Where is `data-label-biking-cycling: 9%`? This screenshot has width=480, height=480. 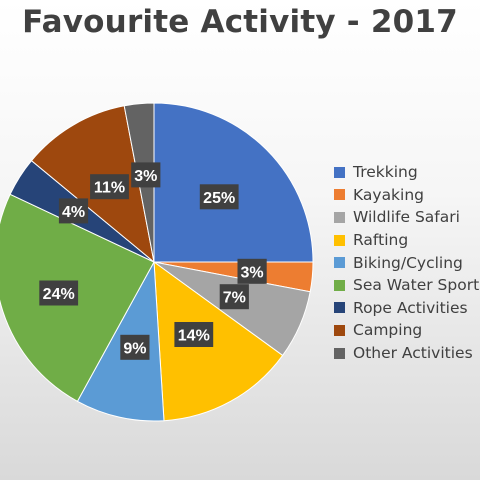 data-label-biking-cycling: 9% is located at coordinates (135, 347).